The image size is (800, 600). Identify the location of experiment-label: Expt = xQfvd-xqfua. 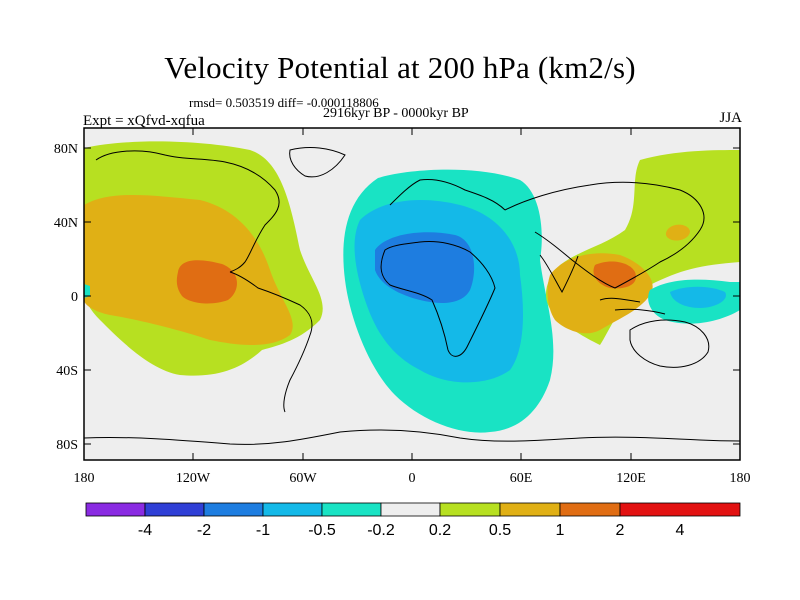
(144, 121).